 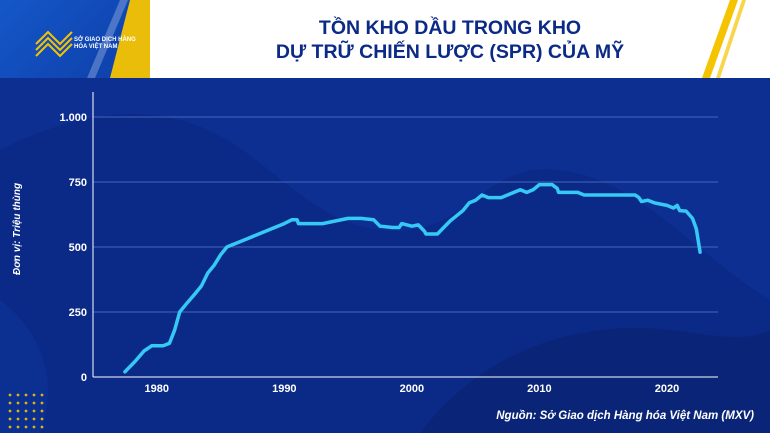 I want to click on y-tick-label: 500, so click(x=78, y=248).